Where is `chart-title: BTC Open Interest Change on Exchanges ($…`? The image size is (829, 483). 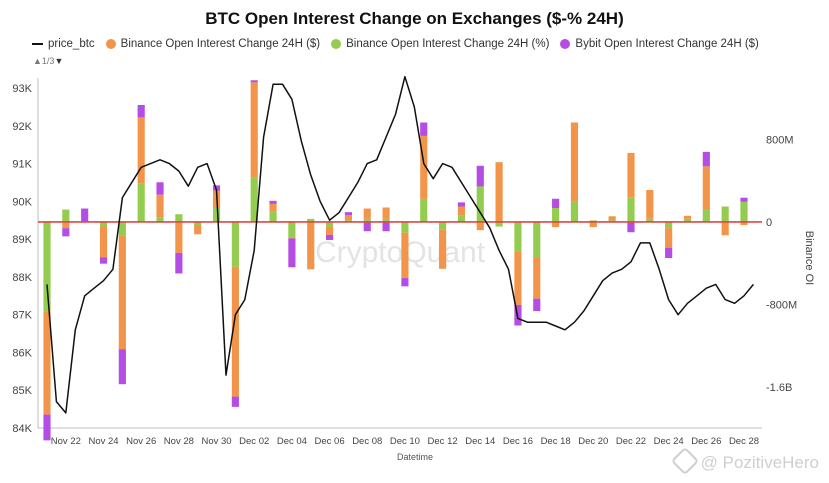
chart-title: BTC Open Interest Change on Exchanges ($… is located at coordinates (414, 18).